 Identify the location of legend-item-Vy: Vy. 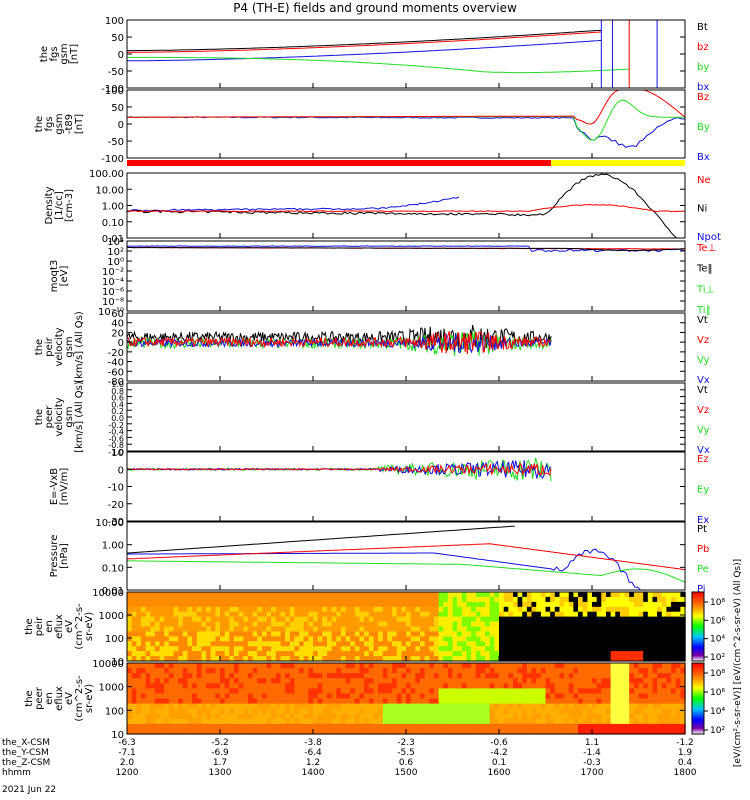
(703, 360).